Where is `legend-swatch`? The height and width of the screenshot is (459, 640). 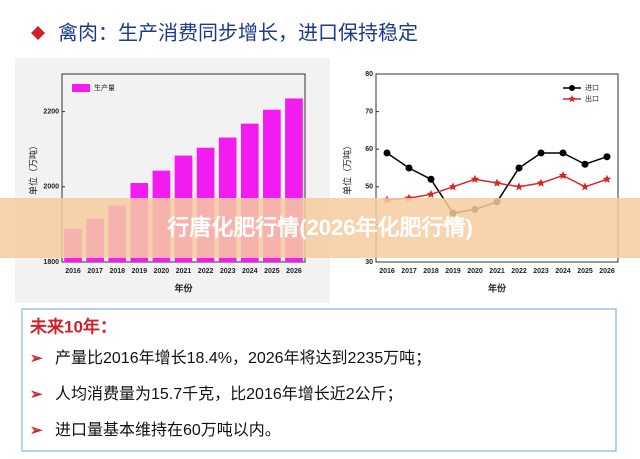
legend-swatch is located at coordinates (81, 88).